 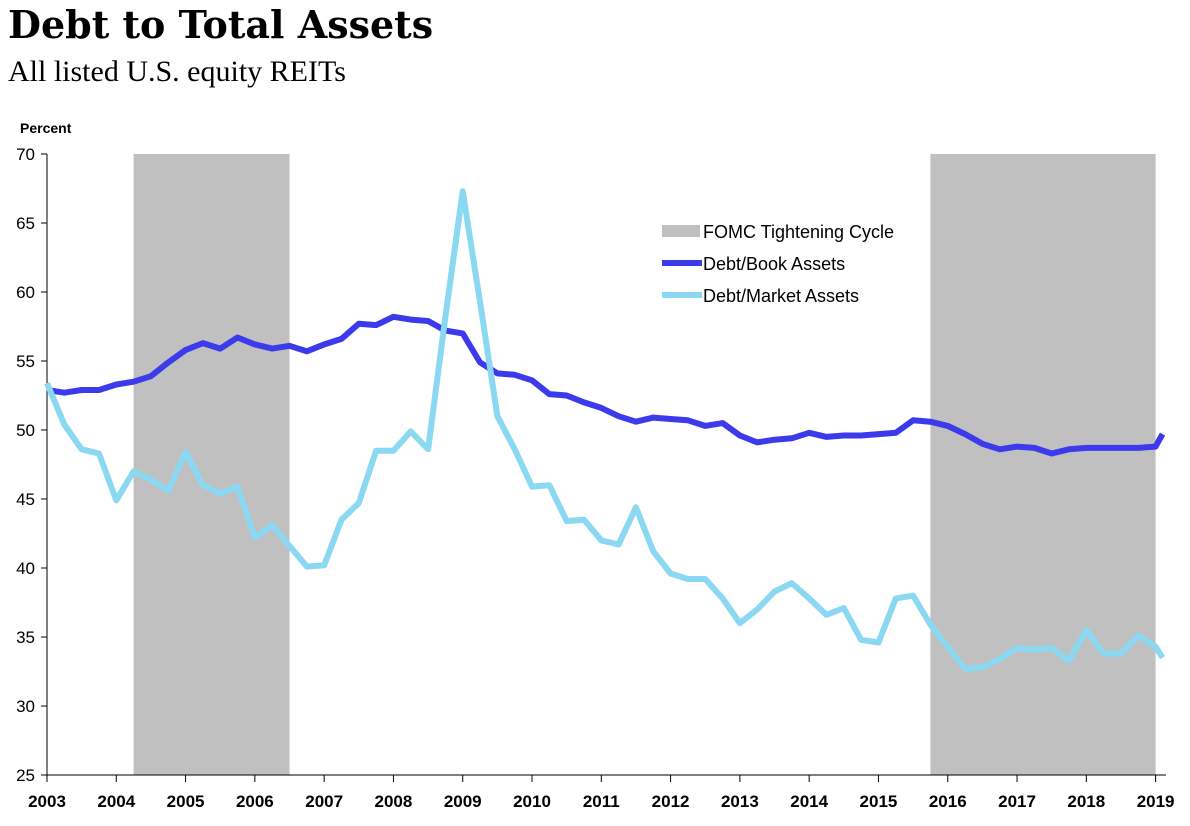 I want to click on x-tick-label: 2010, so click(x=532, y=801).